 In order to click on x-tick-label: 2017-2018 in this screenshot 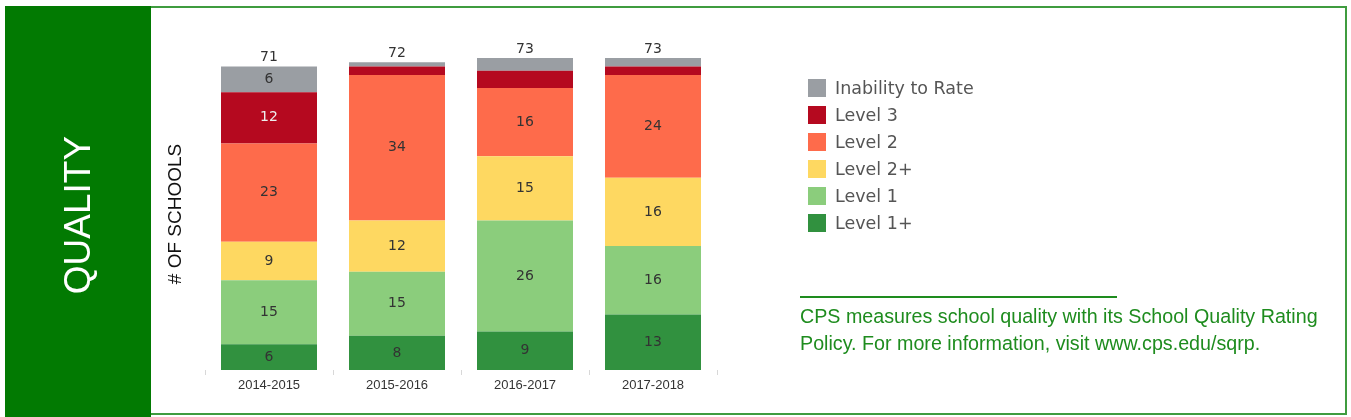, I will do `click(653, 385)`.